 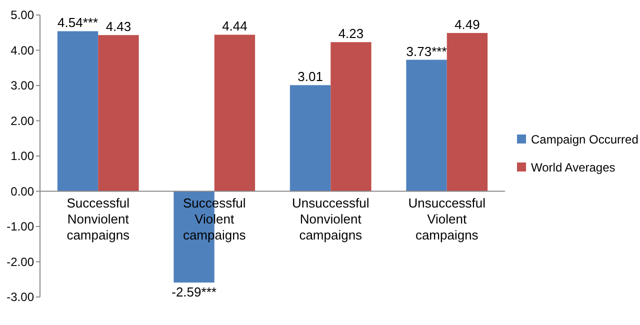 I want to click on x-tick-label: Successful Nonviolent campaigns, so click(x=98, y=218).